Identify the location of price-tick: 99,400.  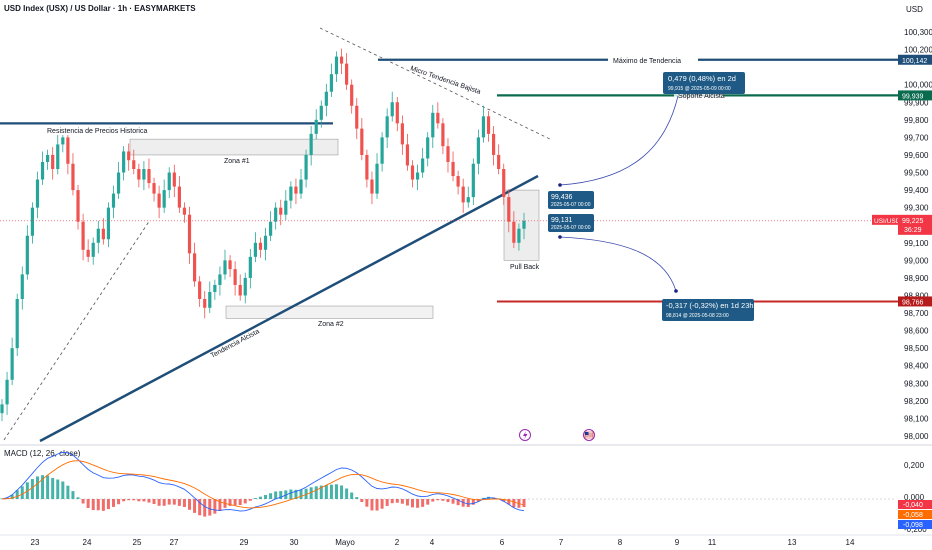
(916, 190).